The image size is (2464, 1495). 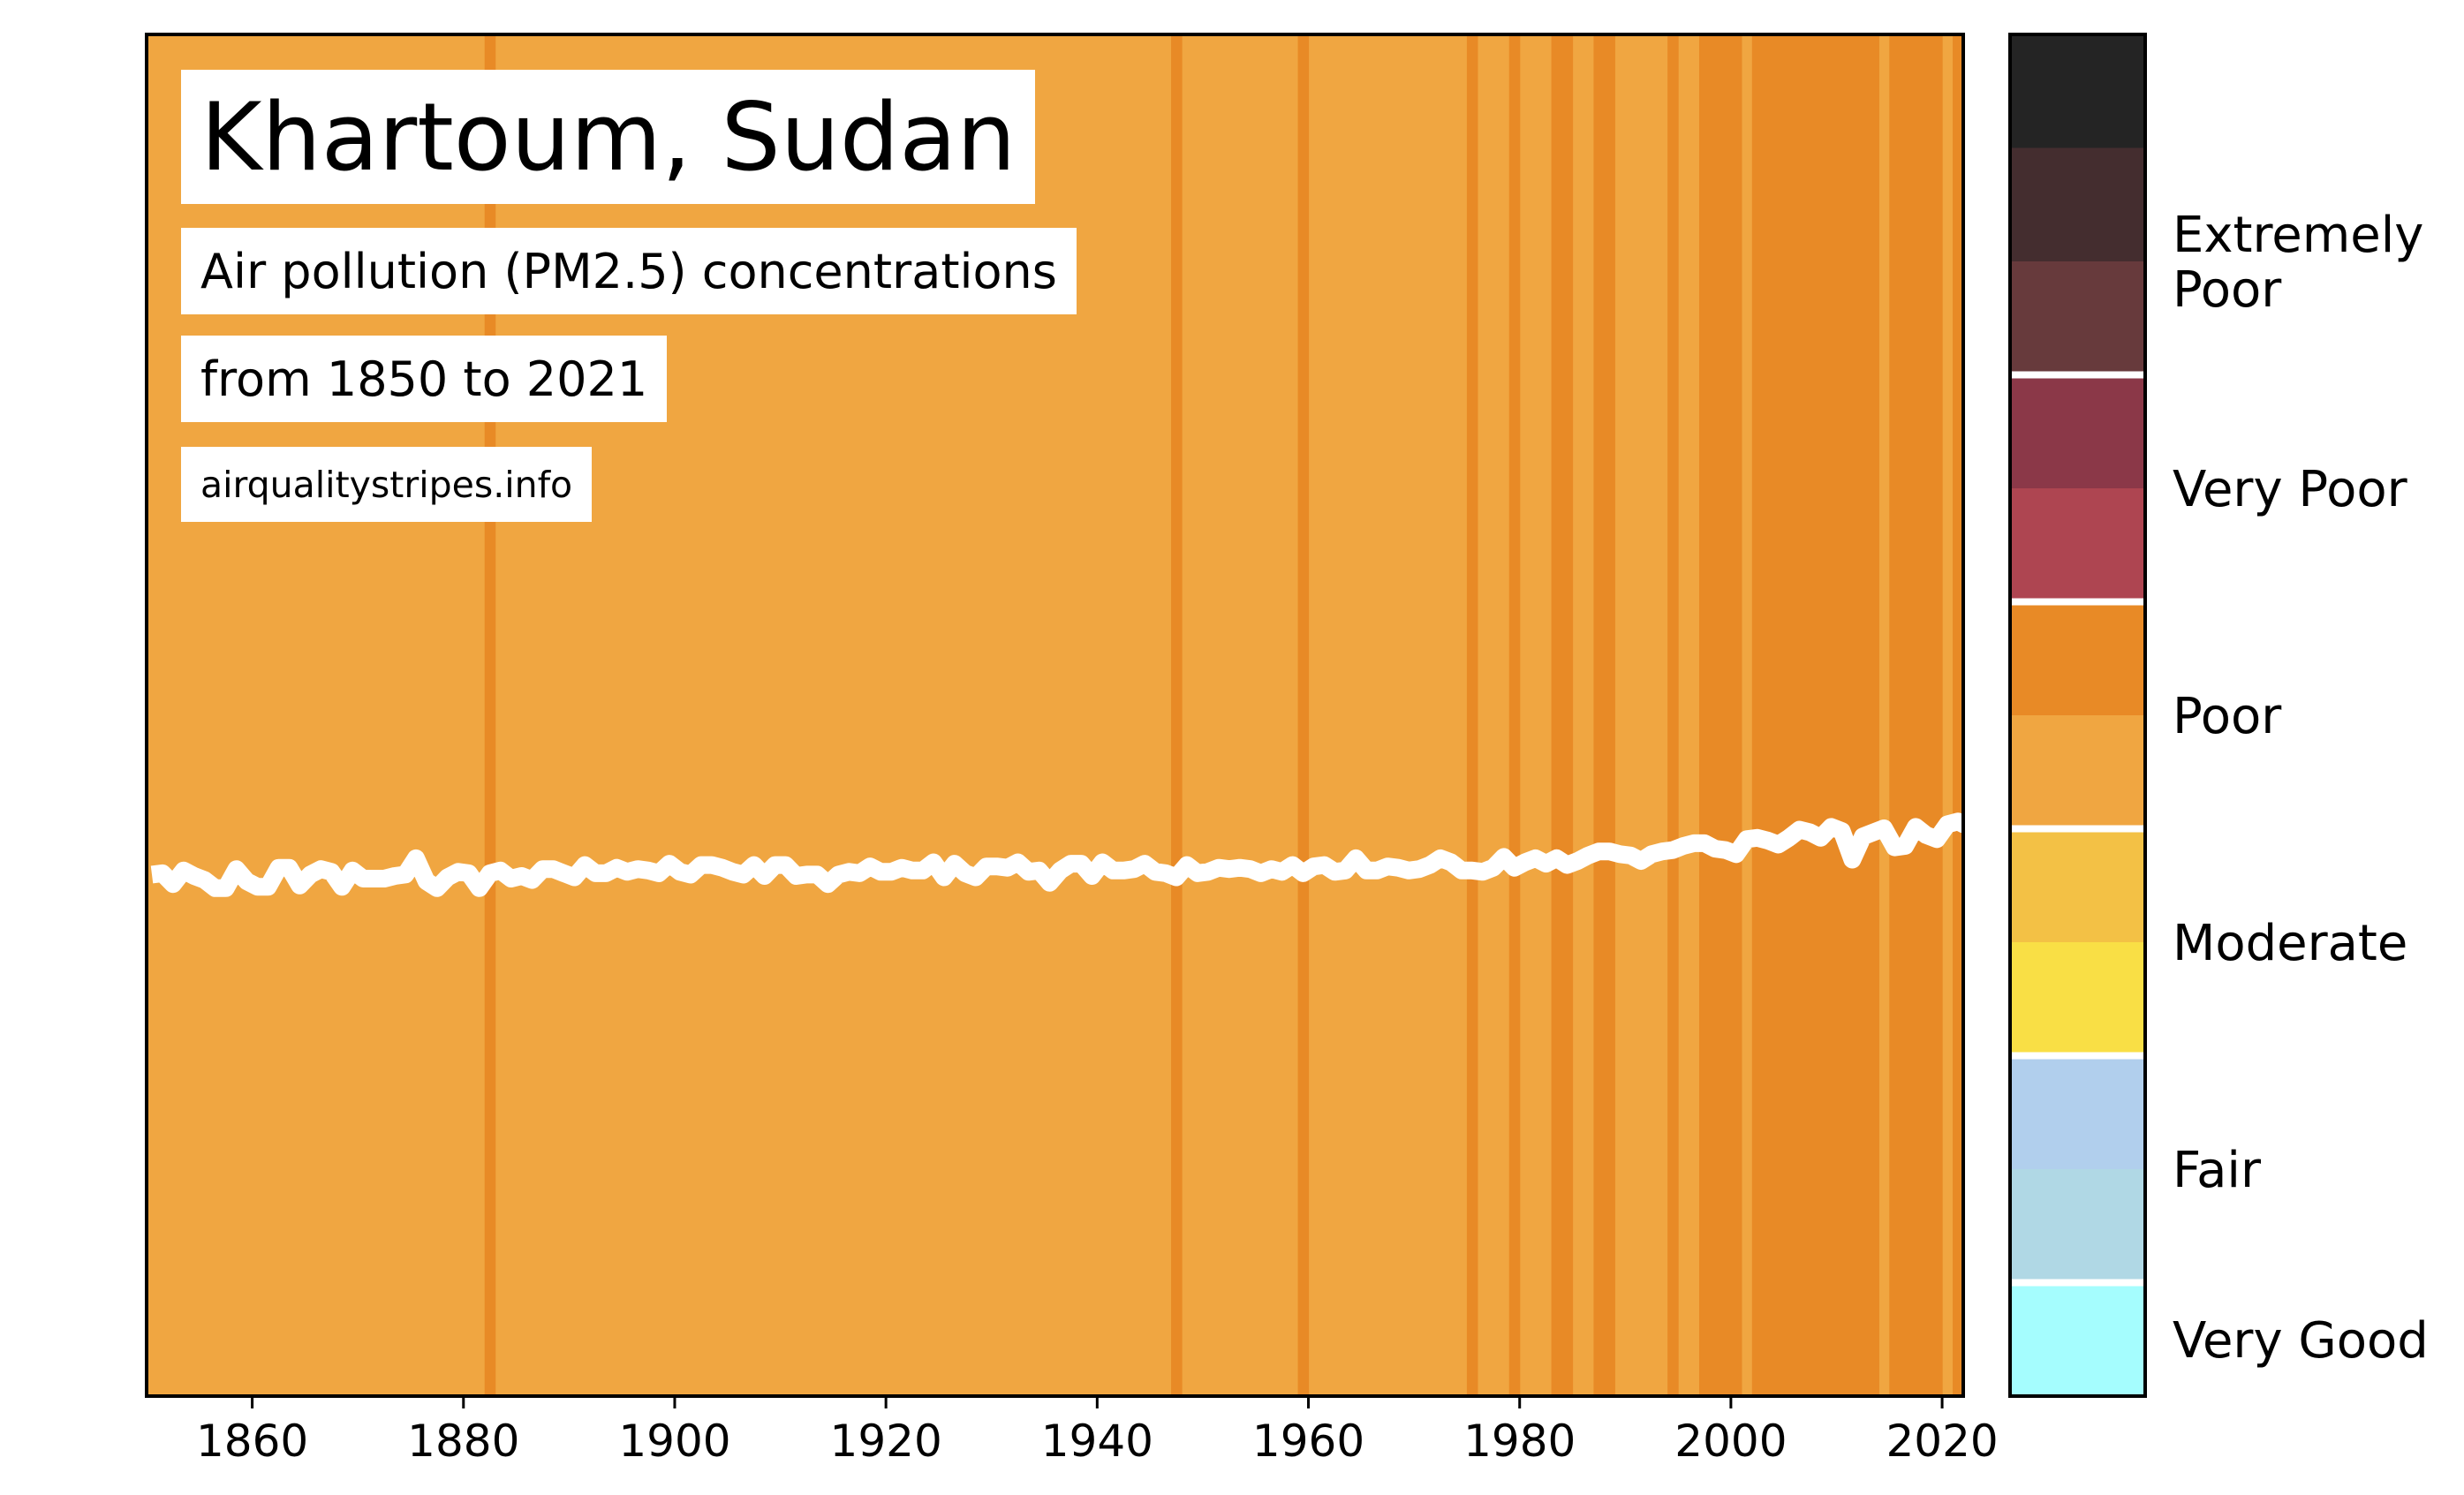 What do you see at coordinates (1673, 715) in the screenshot?
I see `stripe-1994` at bounding box center [1673, 715].